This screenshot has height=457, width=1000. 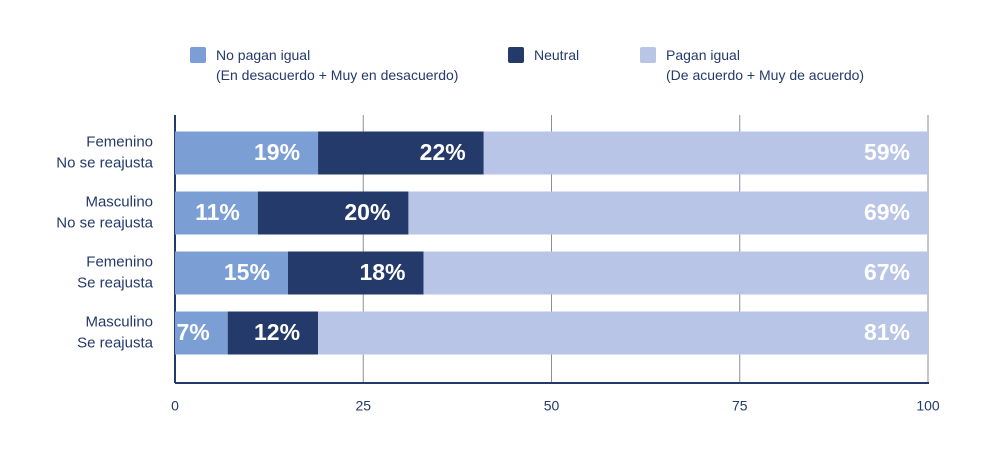 What do you see at coordinates (887, 212) in the screenshot?
I see `value-label: 69%` at bounding box center [887, 212].